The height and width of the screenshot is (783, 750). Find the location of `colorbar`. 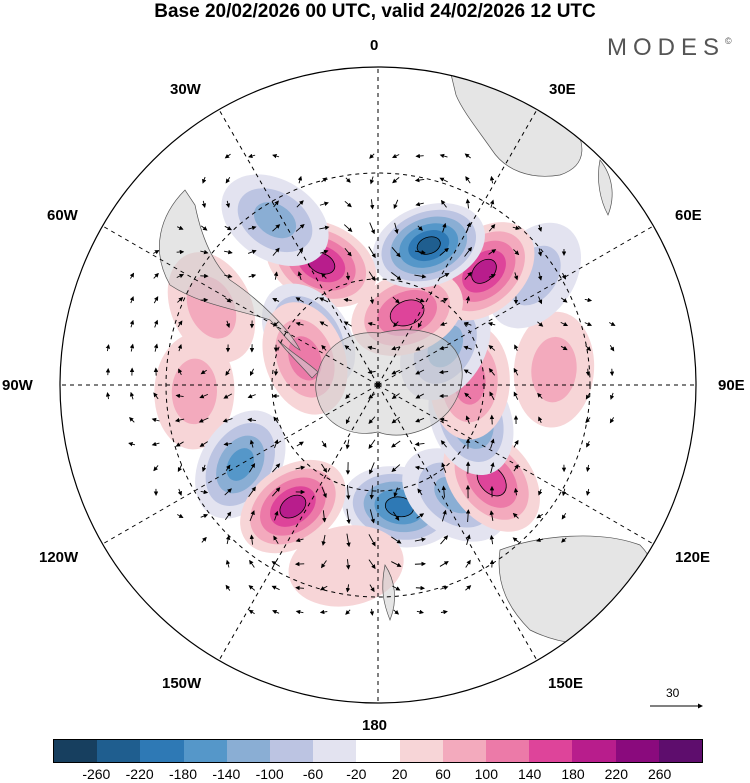

colorbar is located at coordinates (378, 751).